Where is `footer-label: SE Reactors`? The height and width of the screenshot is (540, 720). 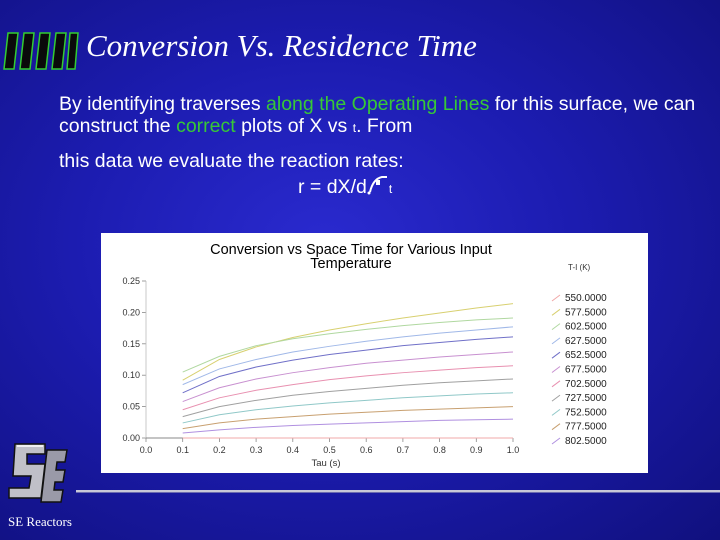 footer-label: SE Reactors is located at coordinates (40, 521).